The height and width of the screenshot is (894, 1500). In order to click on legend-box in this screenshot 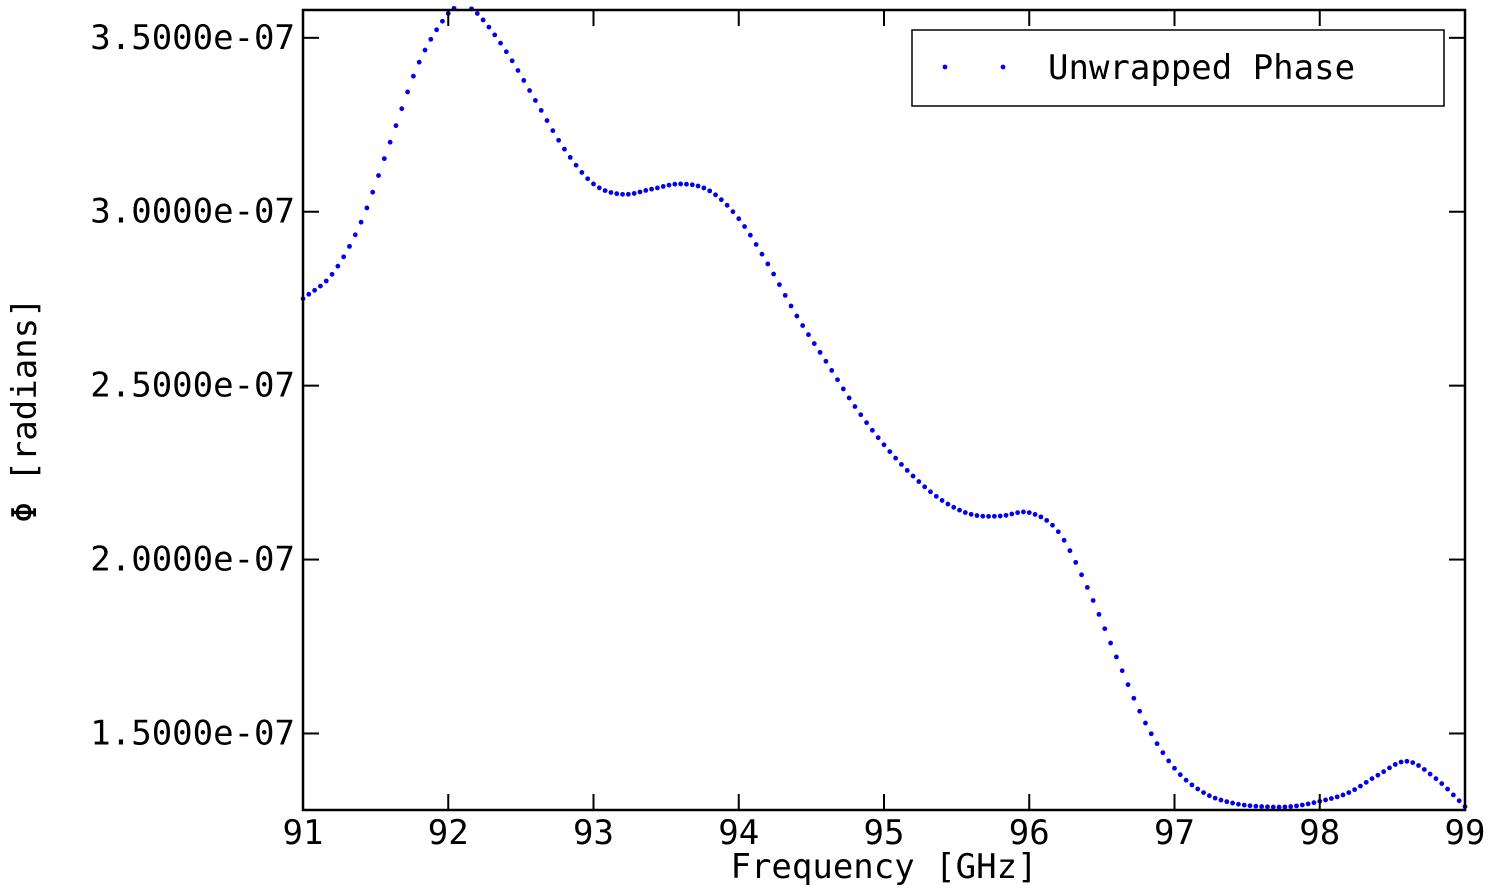, I will do `click(1178, 68)`.